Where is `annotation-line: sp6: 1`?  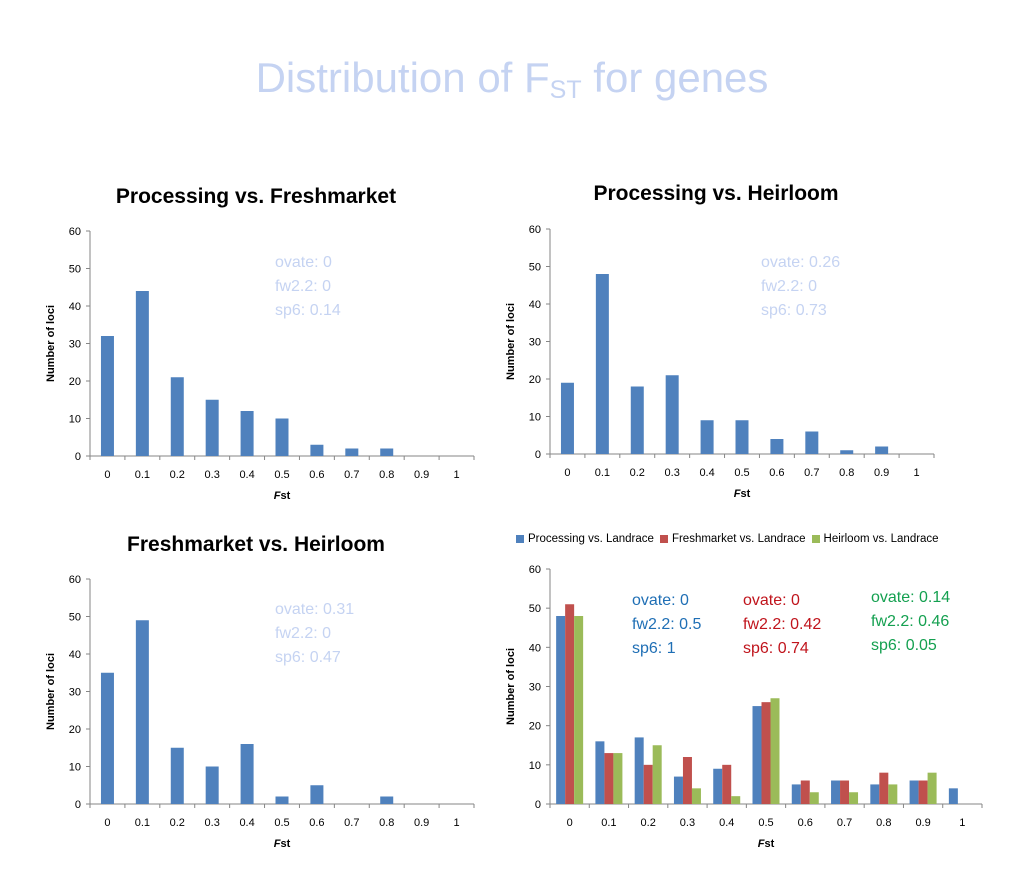 annotation-line: sp6: 1 is located at coordinates (654, 648).